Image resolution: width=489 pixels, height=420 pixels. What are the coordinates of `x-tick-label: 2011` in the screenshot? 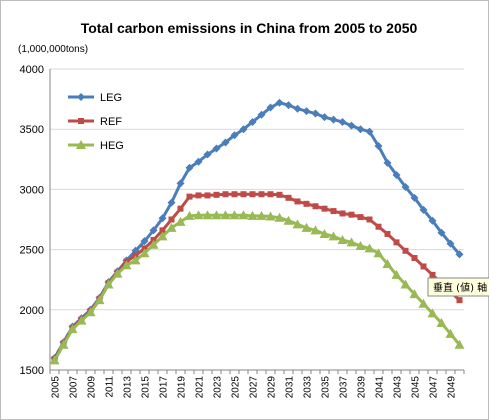 It's located at (110, 387).